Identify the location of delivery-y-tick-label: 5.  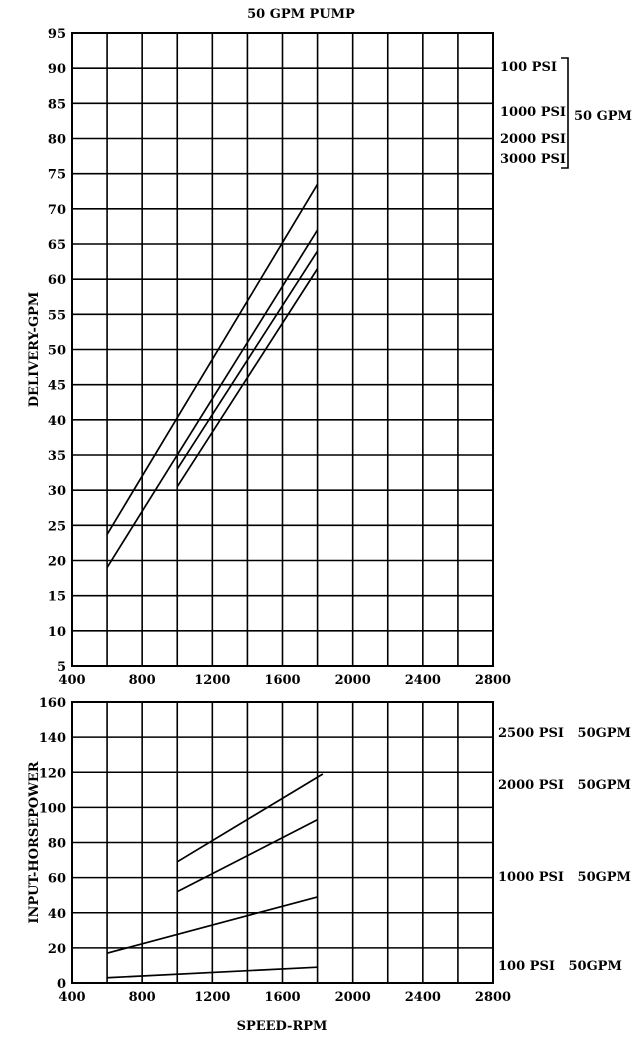
(61, 667).